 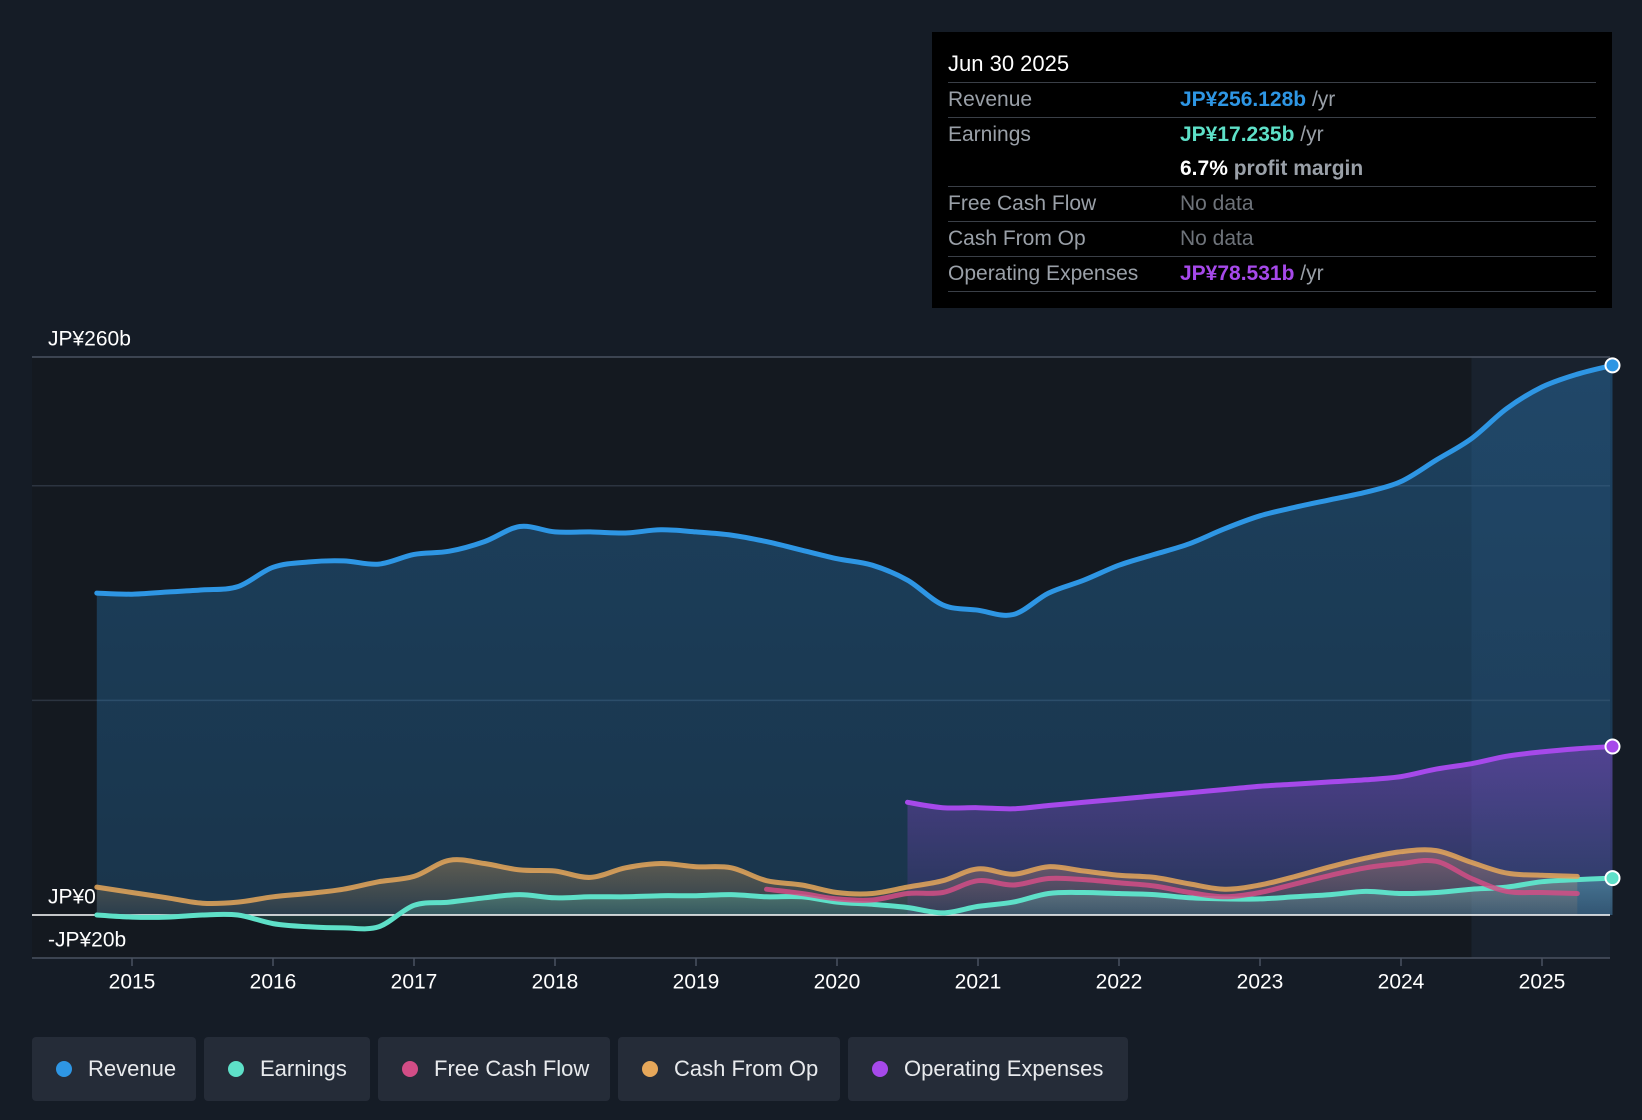 I want to click on x-tick-label: 2016, so click(x=273, y=982).